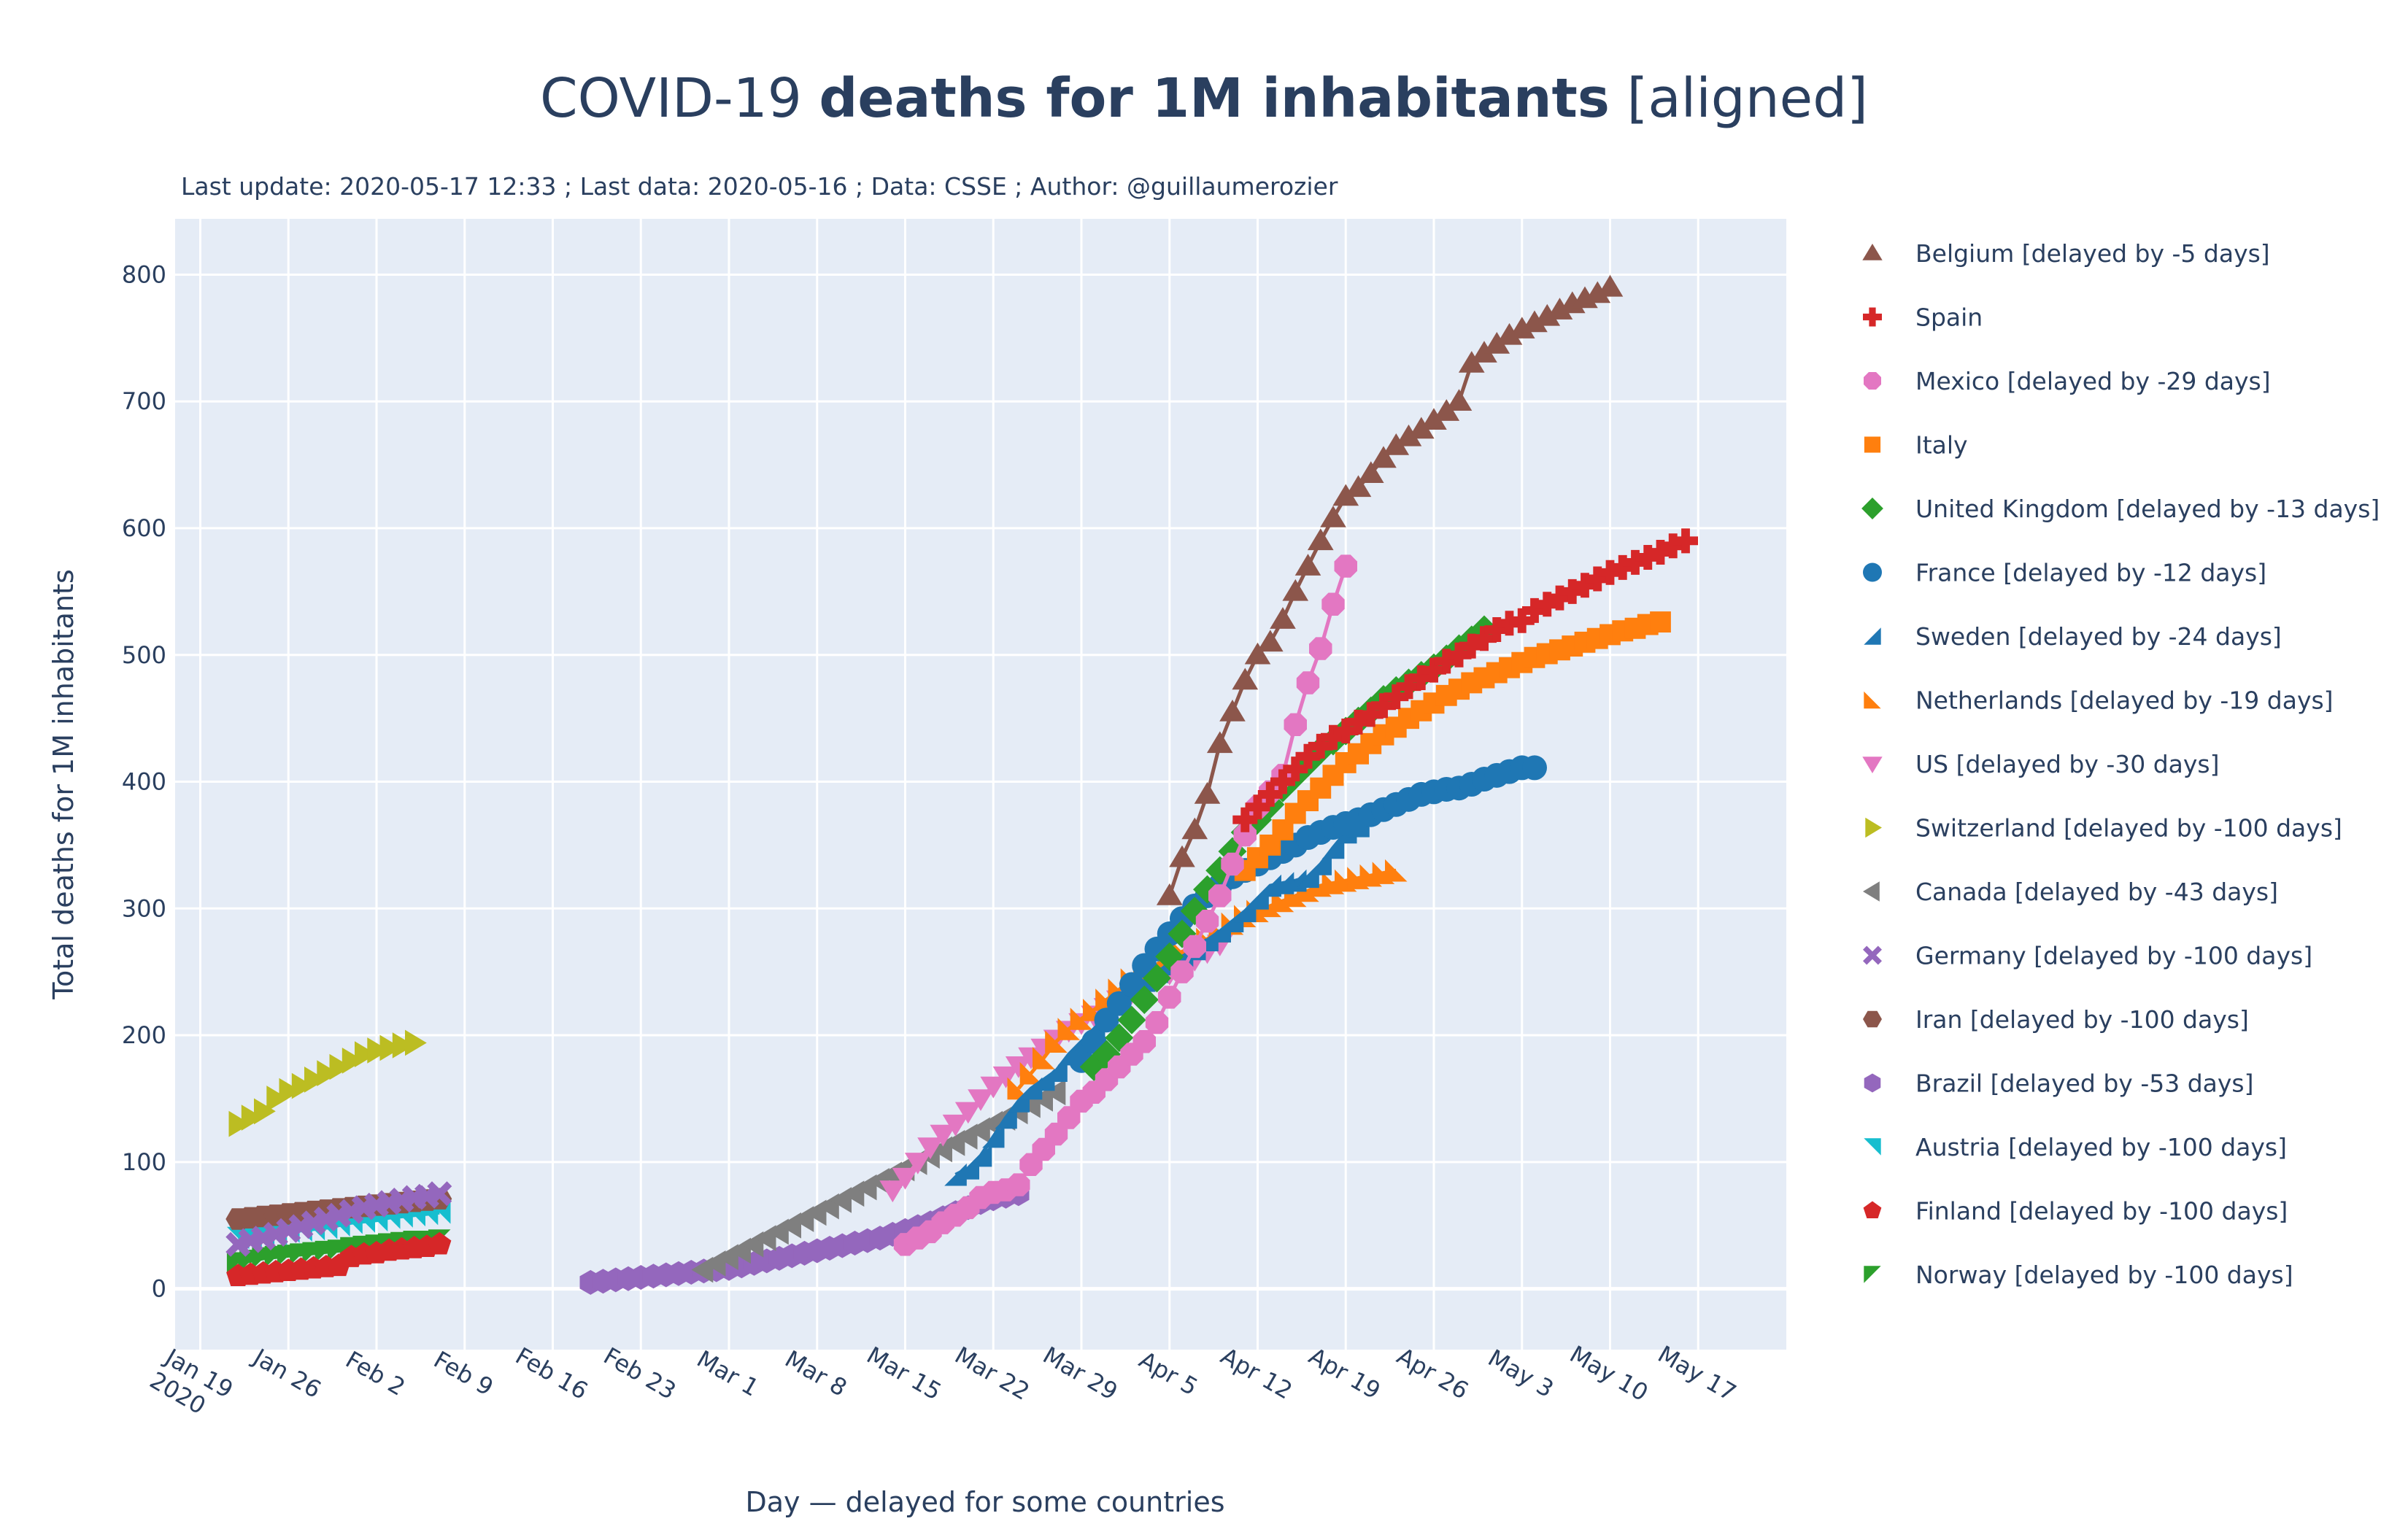  Describe the element at coordinates (992, 1374) in the screenshot. I see `x-tick-label: Mar 22` at that location.